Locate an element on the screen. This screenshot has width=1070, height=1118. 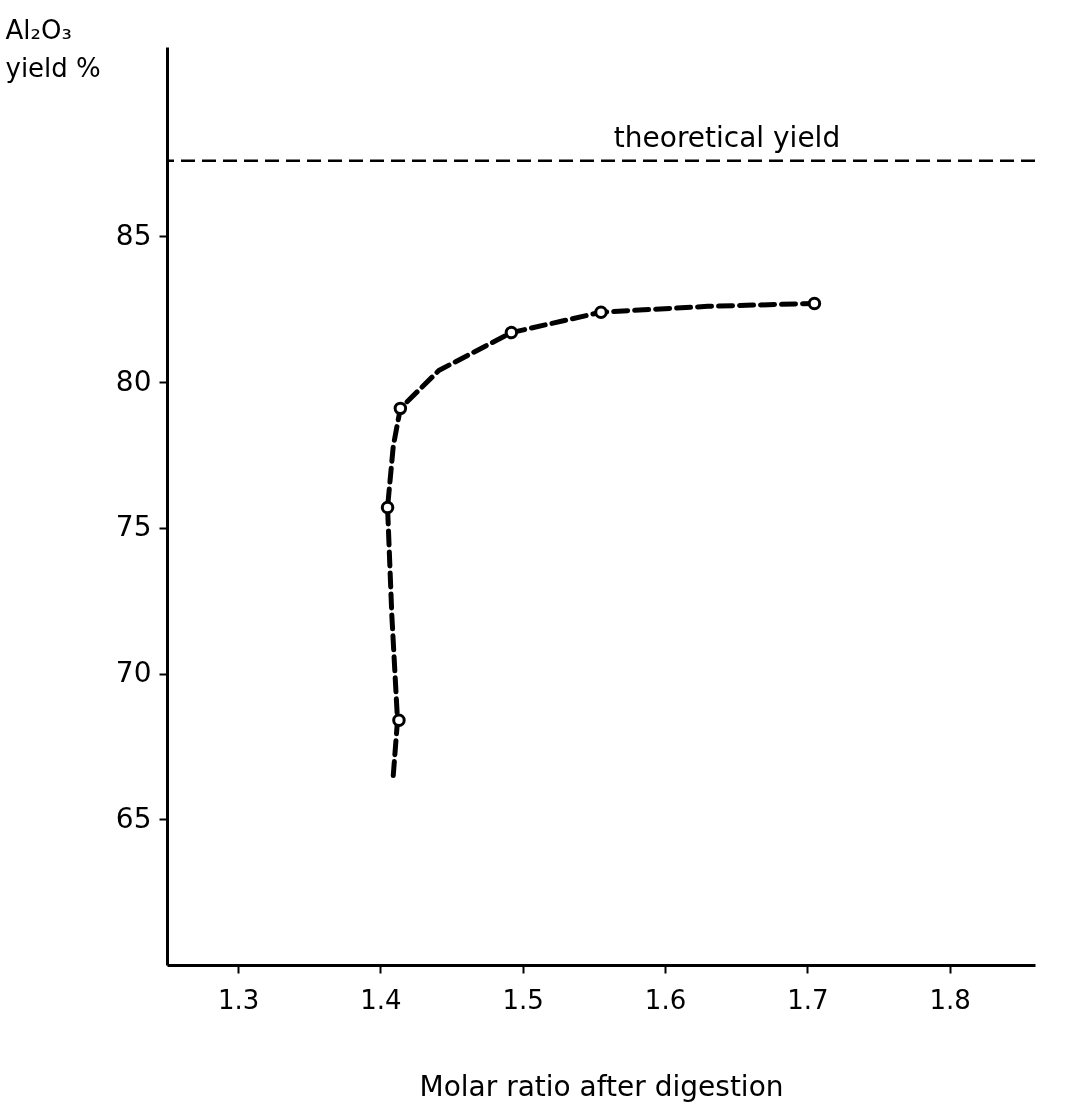
x-tick-label: 1.3 is located at coordinates (238, 999).